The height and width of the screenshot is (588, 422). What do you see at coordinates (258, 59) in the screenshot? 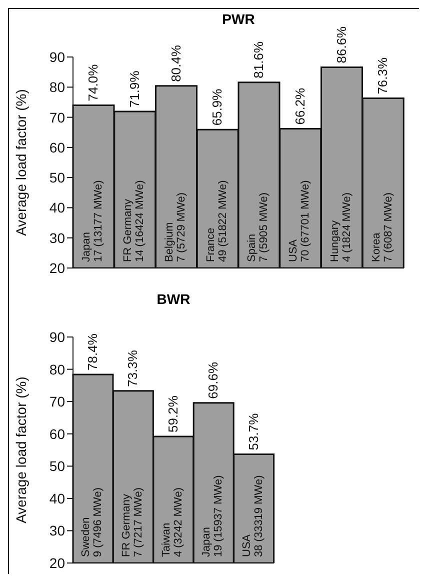
I see `data-label: 81.6%` at bounding box center [258, 59].